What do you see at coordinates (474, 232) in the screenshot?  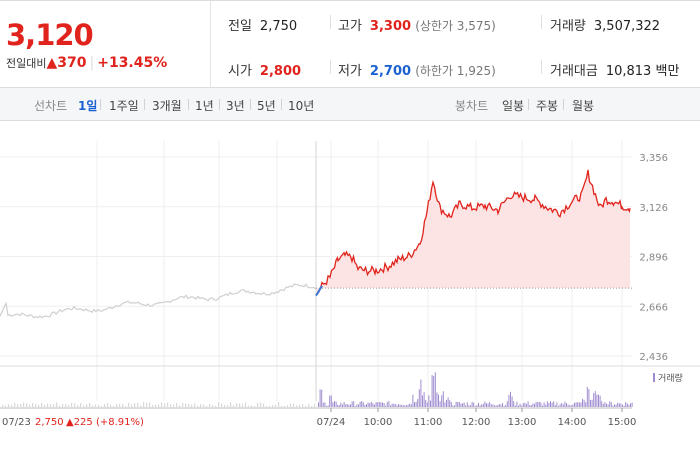 I see `today-area` at bounding box center [474, 232].